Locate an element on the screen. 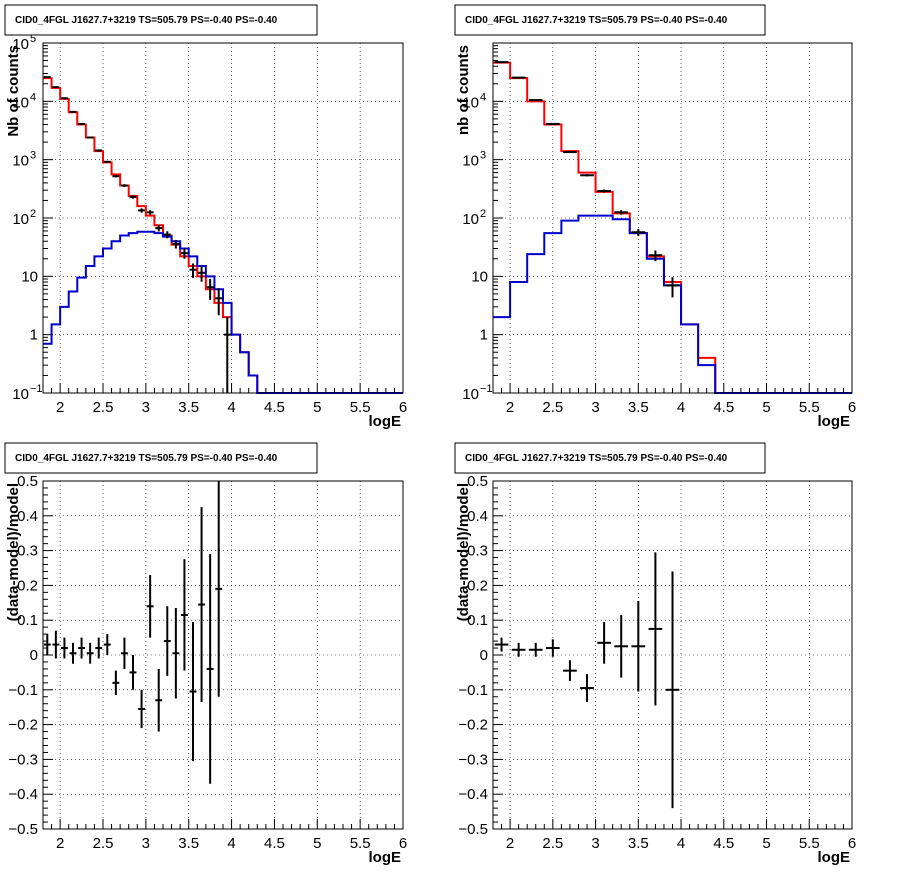  y-tick-label-exponent: 5 is located at coordinates (33, 39).